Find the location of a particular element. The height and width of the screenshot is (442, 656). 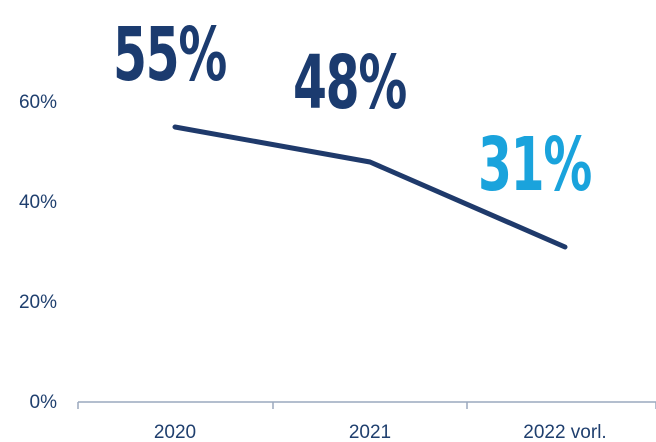

x-axis: 2020 2021 2022 vorl. is located at coordinates (366, 421).